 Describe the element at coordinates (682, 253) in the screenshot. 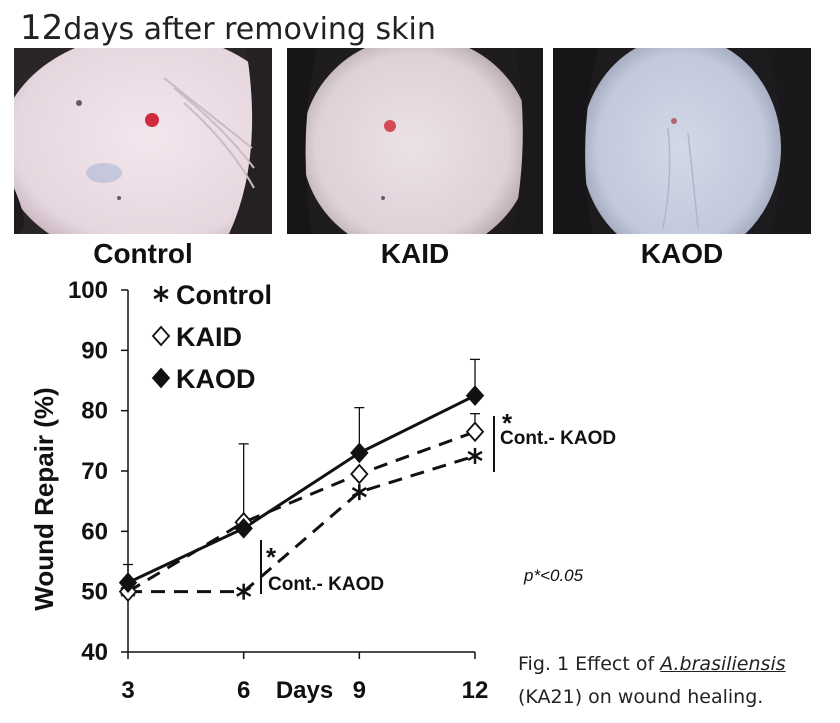

I see `photo-label-kaod: KAOD` at that location.